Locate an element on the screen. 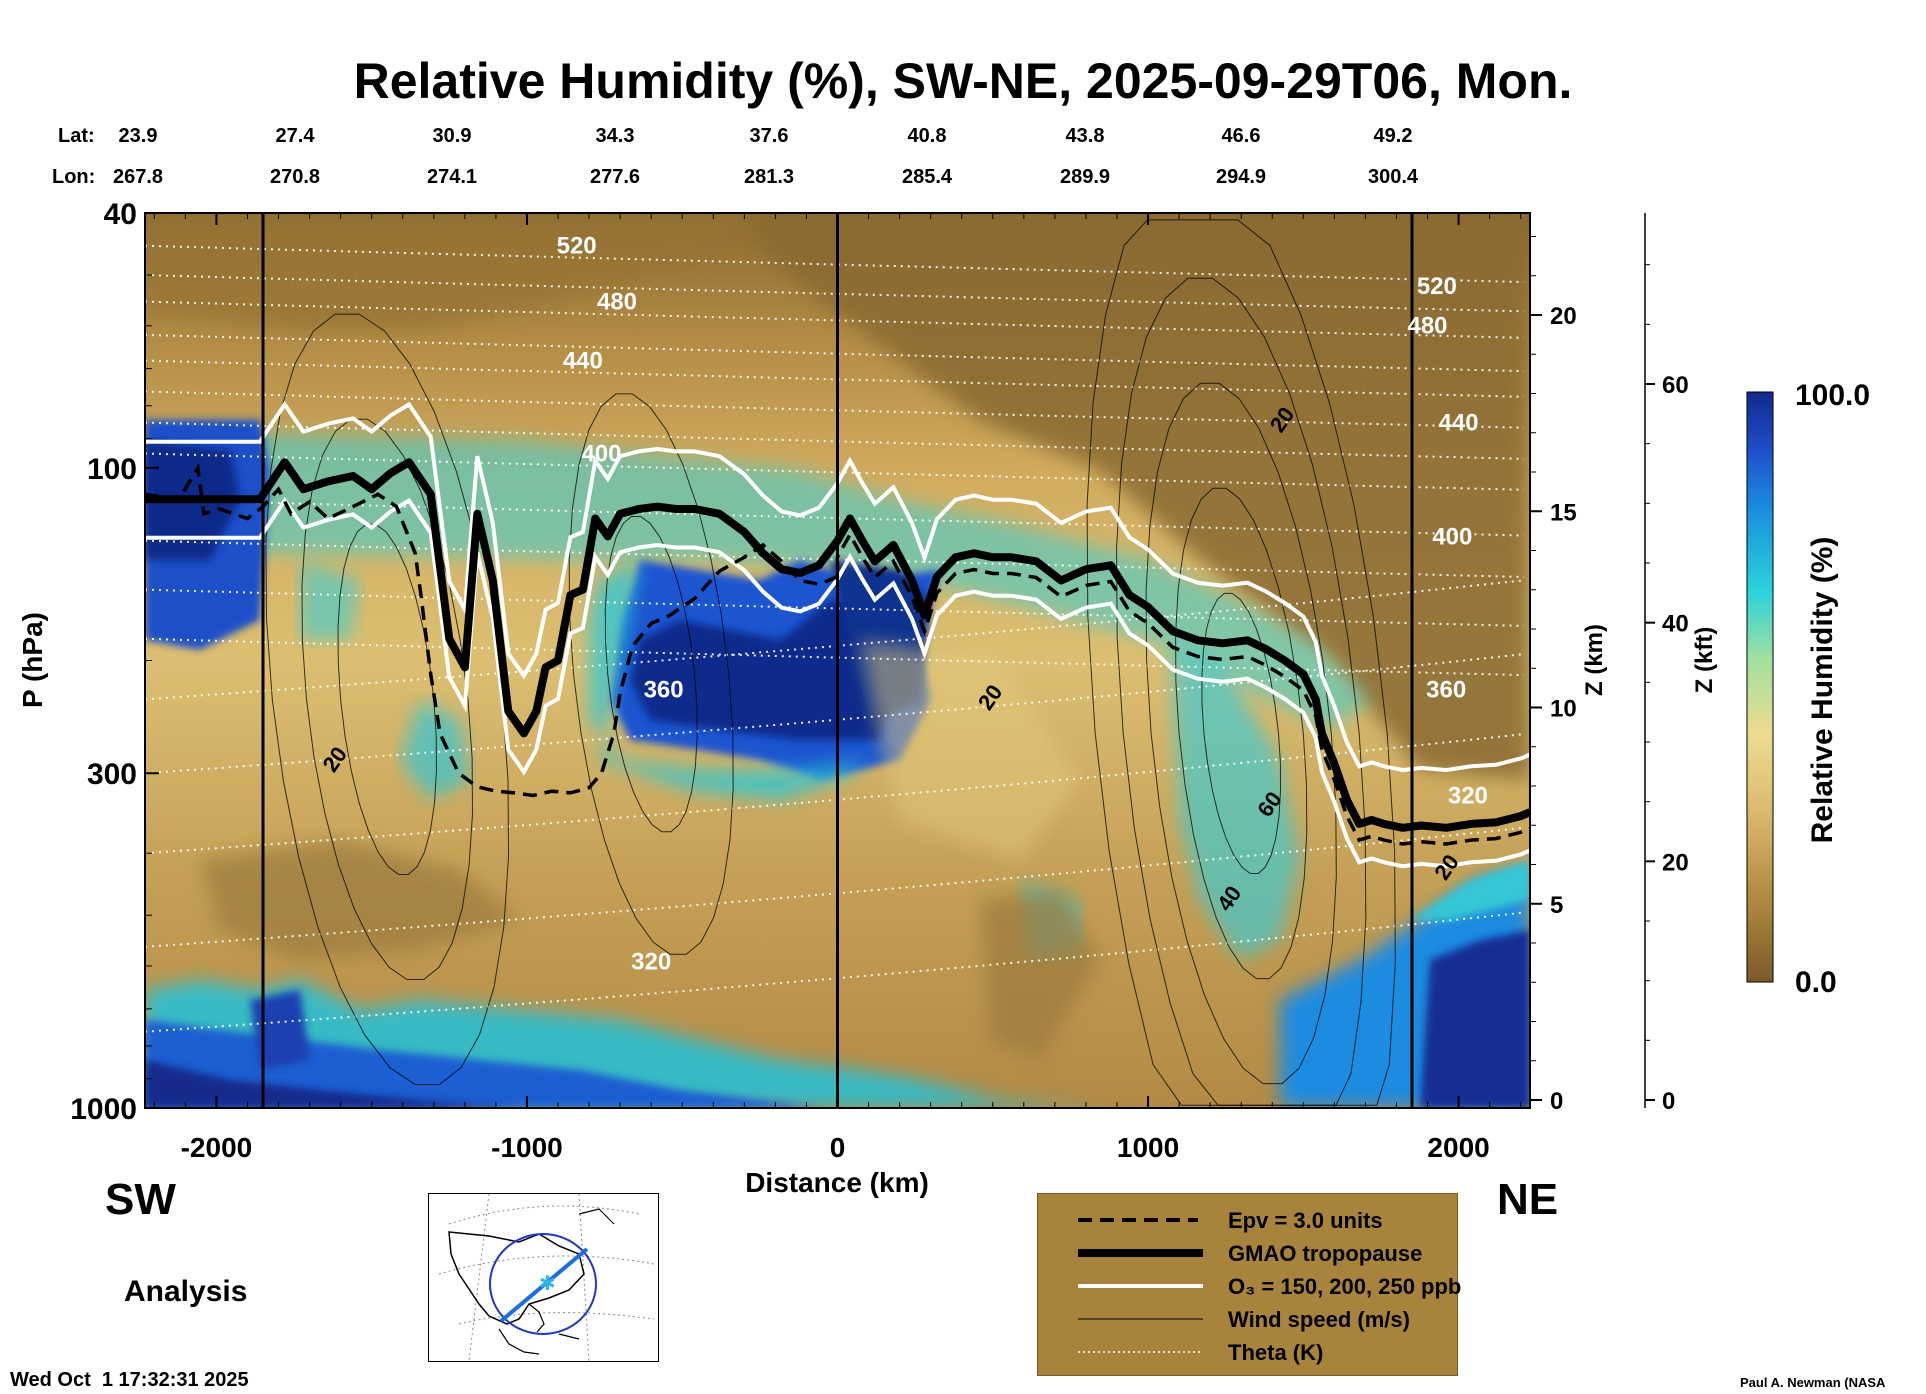  z-km-axis-title: Z (km) is located at coordinates (1594, 660).